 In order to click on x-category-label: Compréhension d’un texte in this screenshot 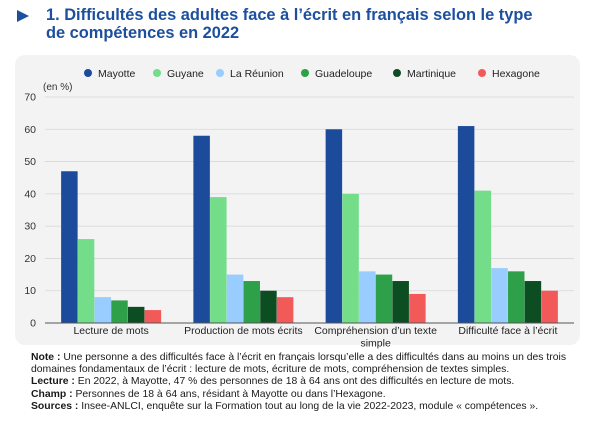, I will do `click(375, 331)`.